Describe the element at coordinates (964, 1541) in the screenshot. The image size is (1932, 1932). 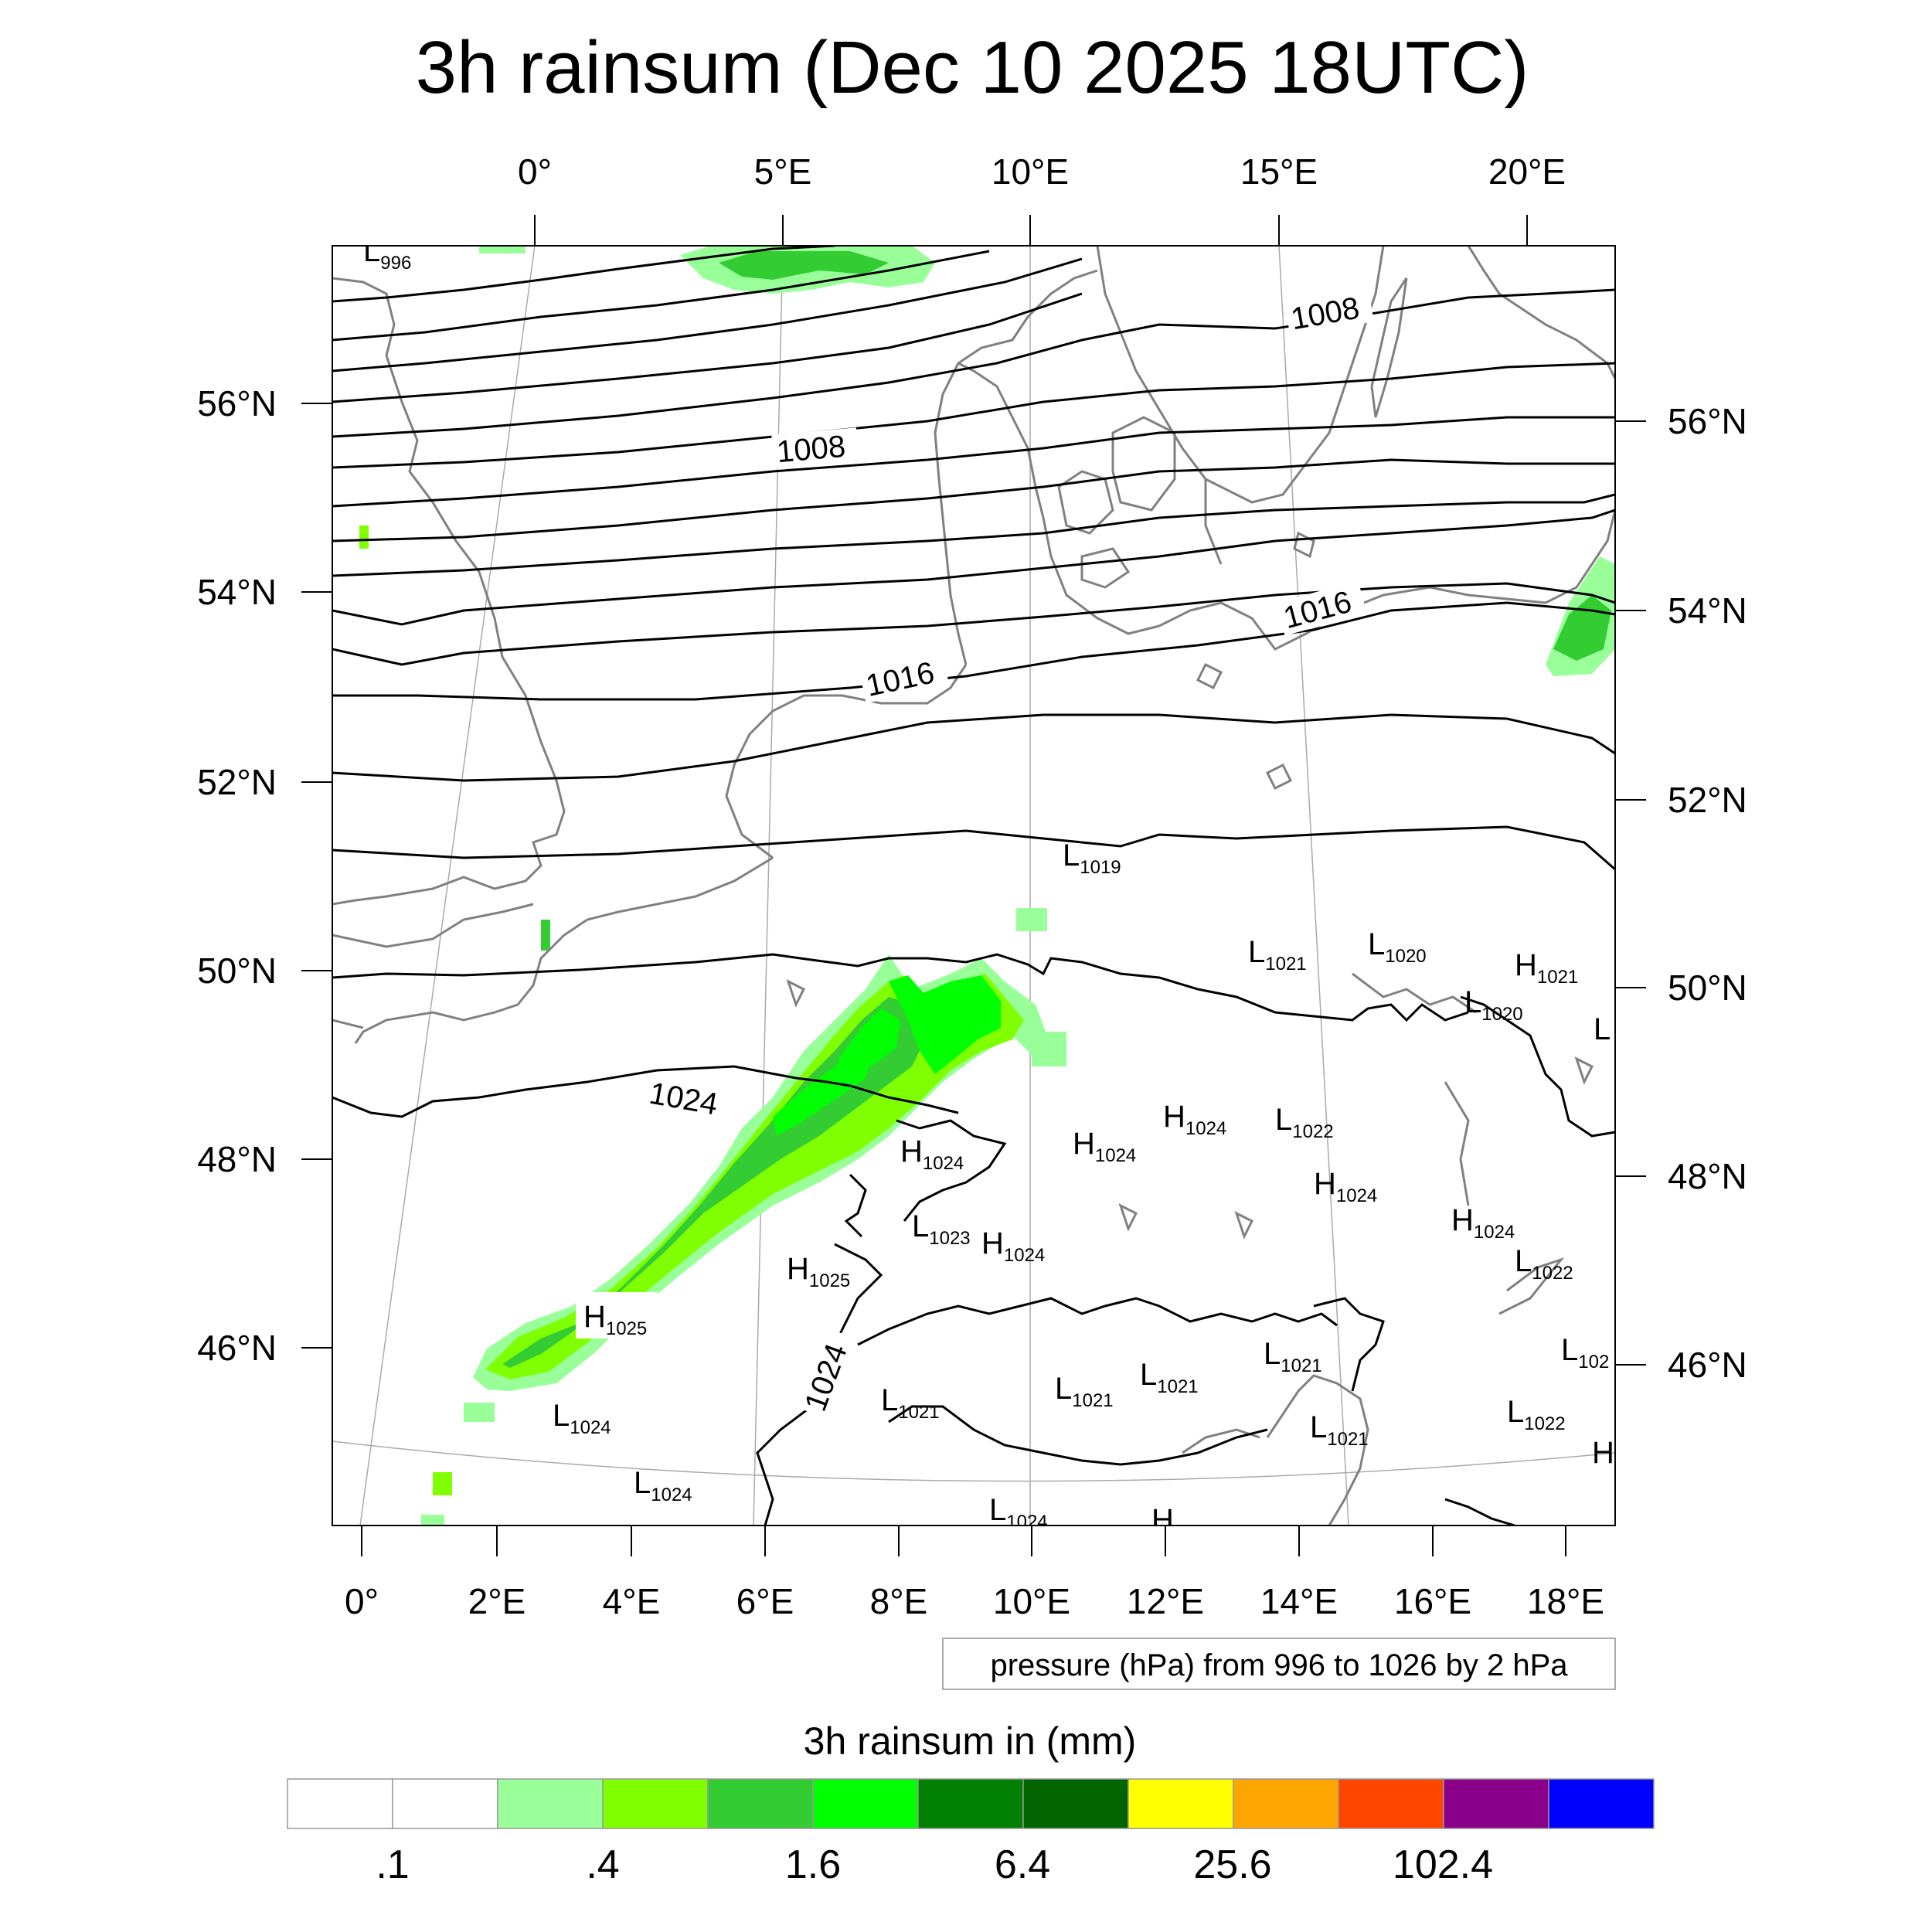
I see `bottom-ticks` at that location.